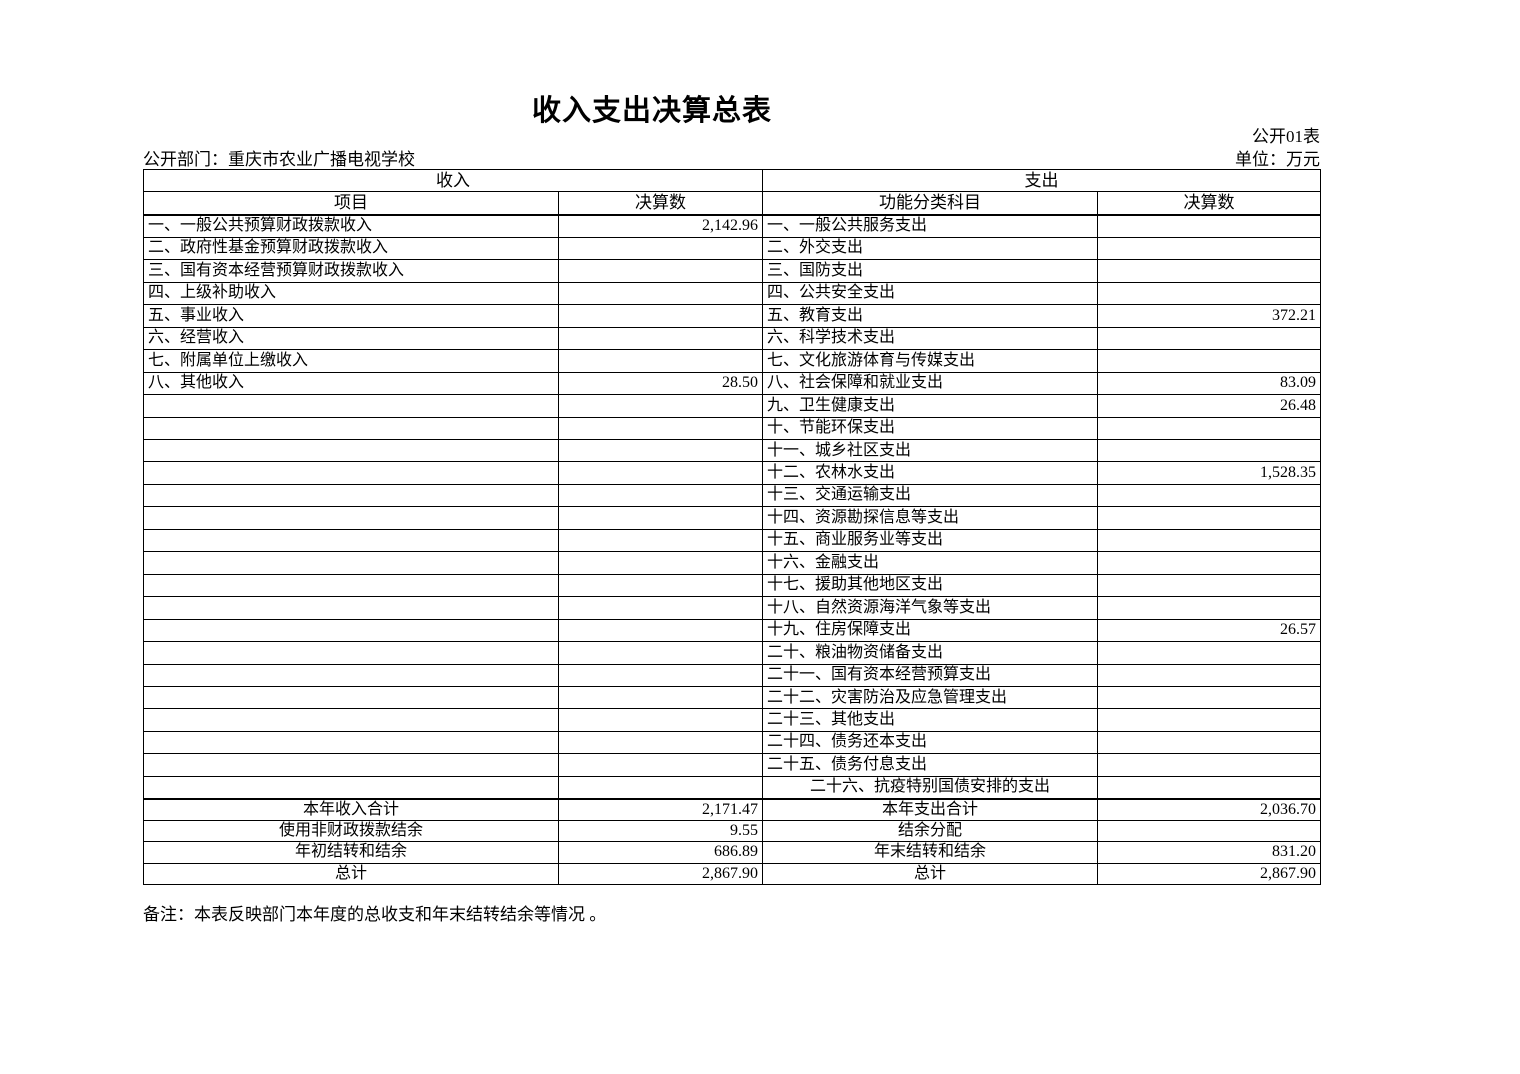 This screenshot has height=1074, width=1520. I want to click on table-row: 四、上级补助收入 四、公共安全支出, so click(732, 293).